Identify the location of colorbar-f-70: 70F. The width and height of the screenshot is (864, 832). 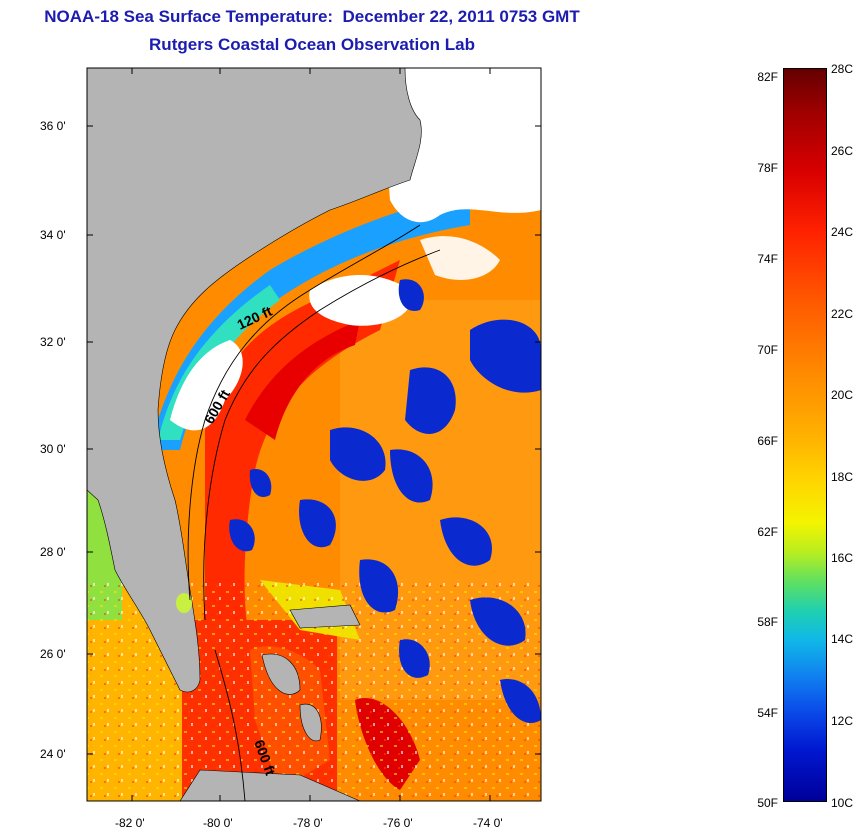
(767, 350).